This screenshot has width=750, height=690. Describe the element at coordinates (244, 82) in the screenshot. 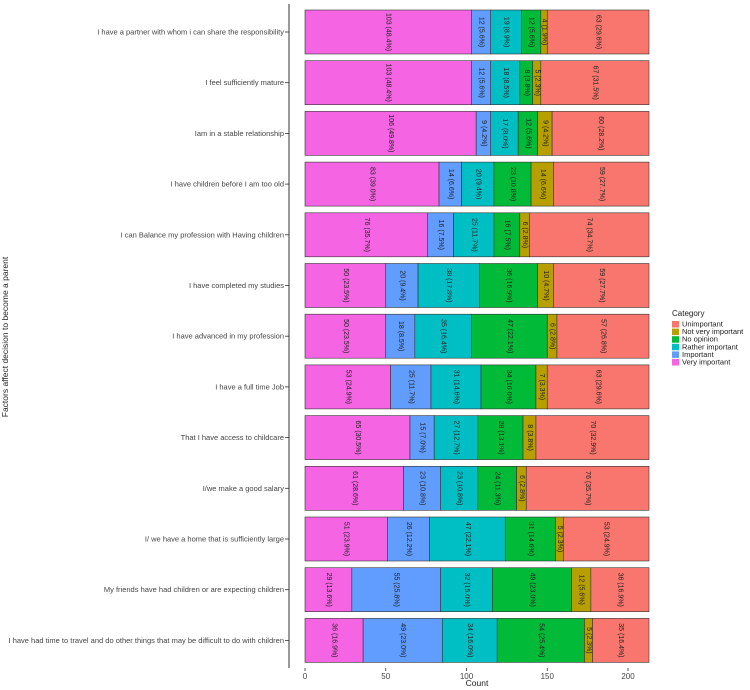

I see `category-label: I feel sufficiently mature` at that location.